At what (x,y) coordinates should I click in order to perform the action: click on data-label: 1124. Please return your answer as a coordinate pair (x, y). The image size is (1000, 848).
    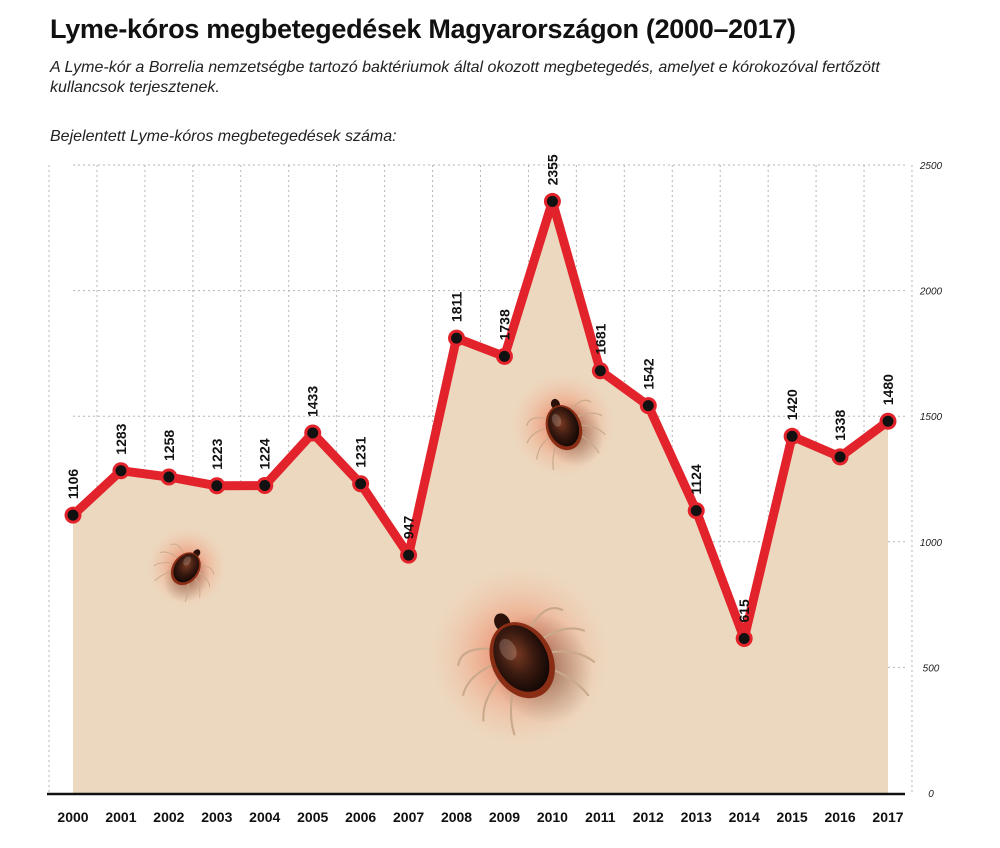
    Looking at the image, I should click on (696, 479).